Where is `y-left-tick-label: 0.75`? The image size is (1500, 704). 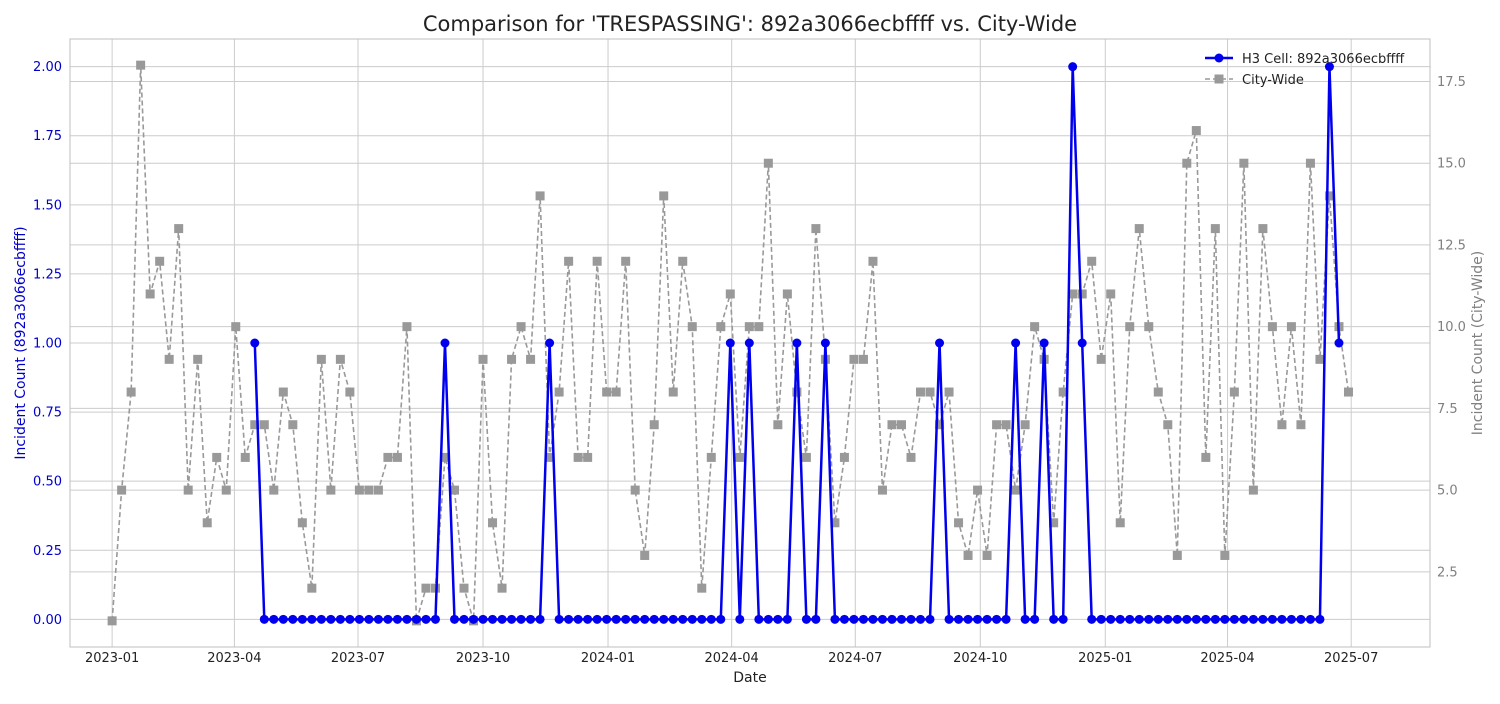 y-left-tick-label: 0.75 is located at coordinates (47, 413).